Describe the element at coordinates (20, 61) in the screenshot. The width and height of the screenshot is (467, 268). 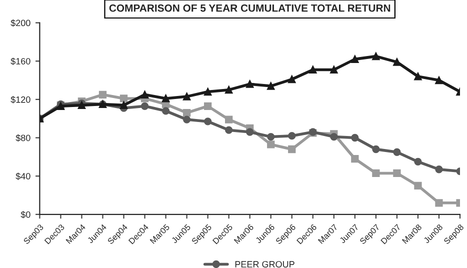
I see `y-tick-label: $160` at that location.